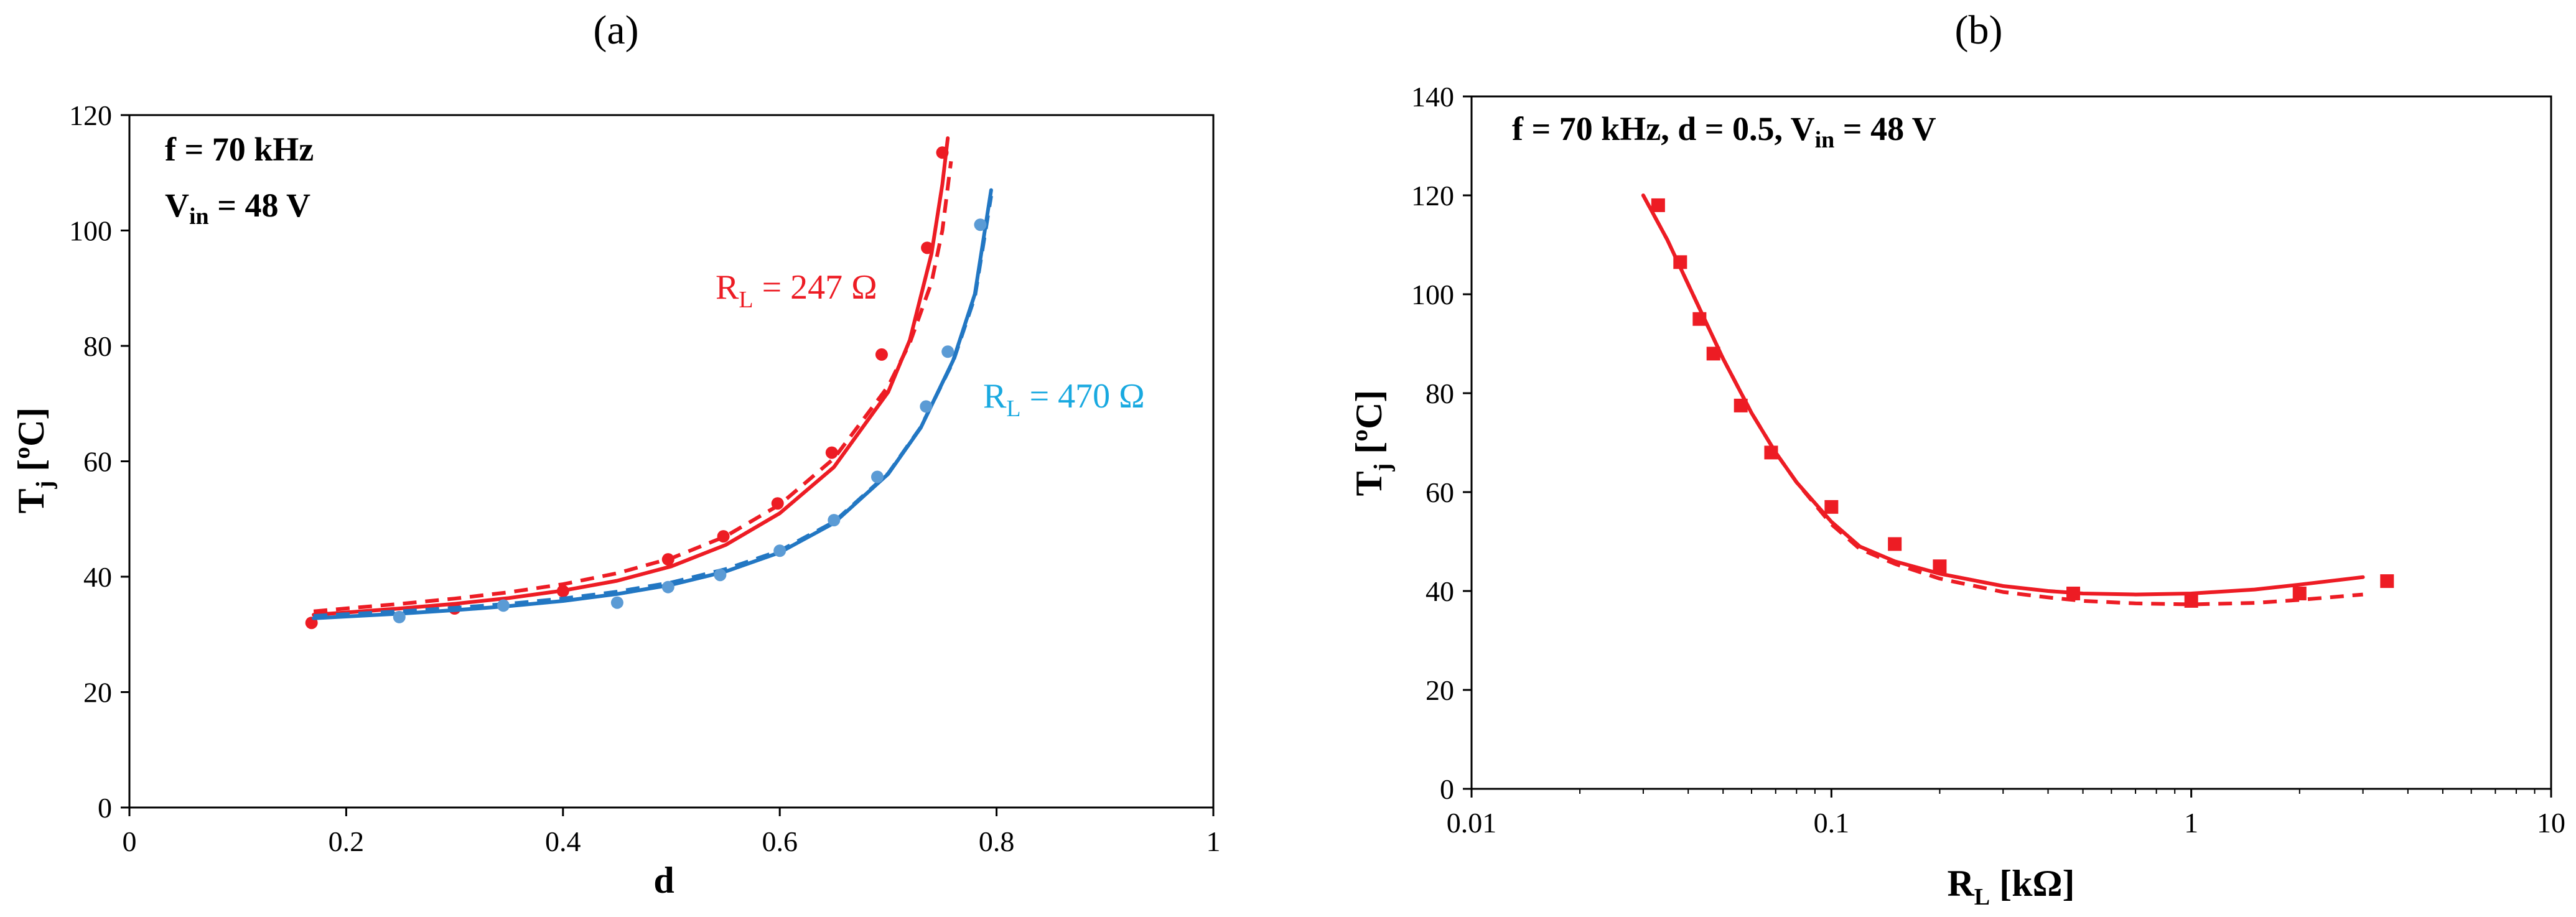 Image resolution: width=2576 pixels, height=917 pixels. What do you see at coordinates (130, 841) in the screenshot?
I see `x-tick-label: 0` at bounding box center [130, 841].